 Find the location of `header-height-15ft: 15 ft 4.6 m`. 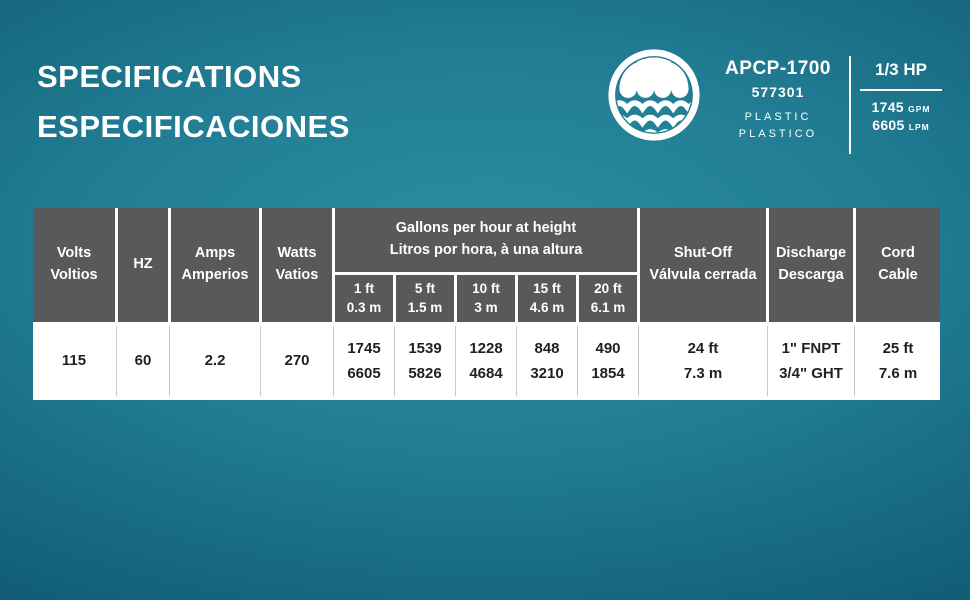

header-height-15ft: 15 ft 4.6 m is located at coordinates (547, 297).